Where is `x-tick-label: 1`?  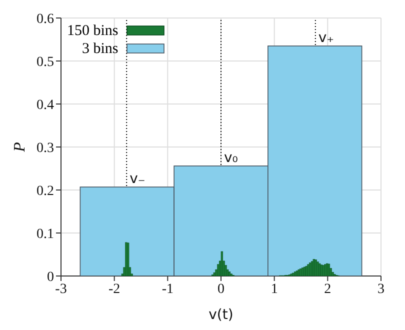 x-tick-label: 1 is located at coordinates (274, 289).